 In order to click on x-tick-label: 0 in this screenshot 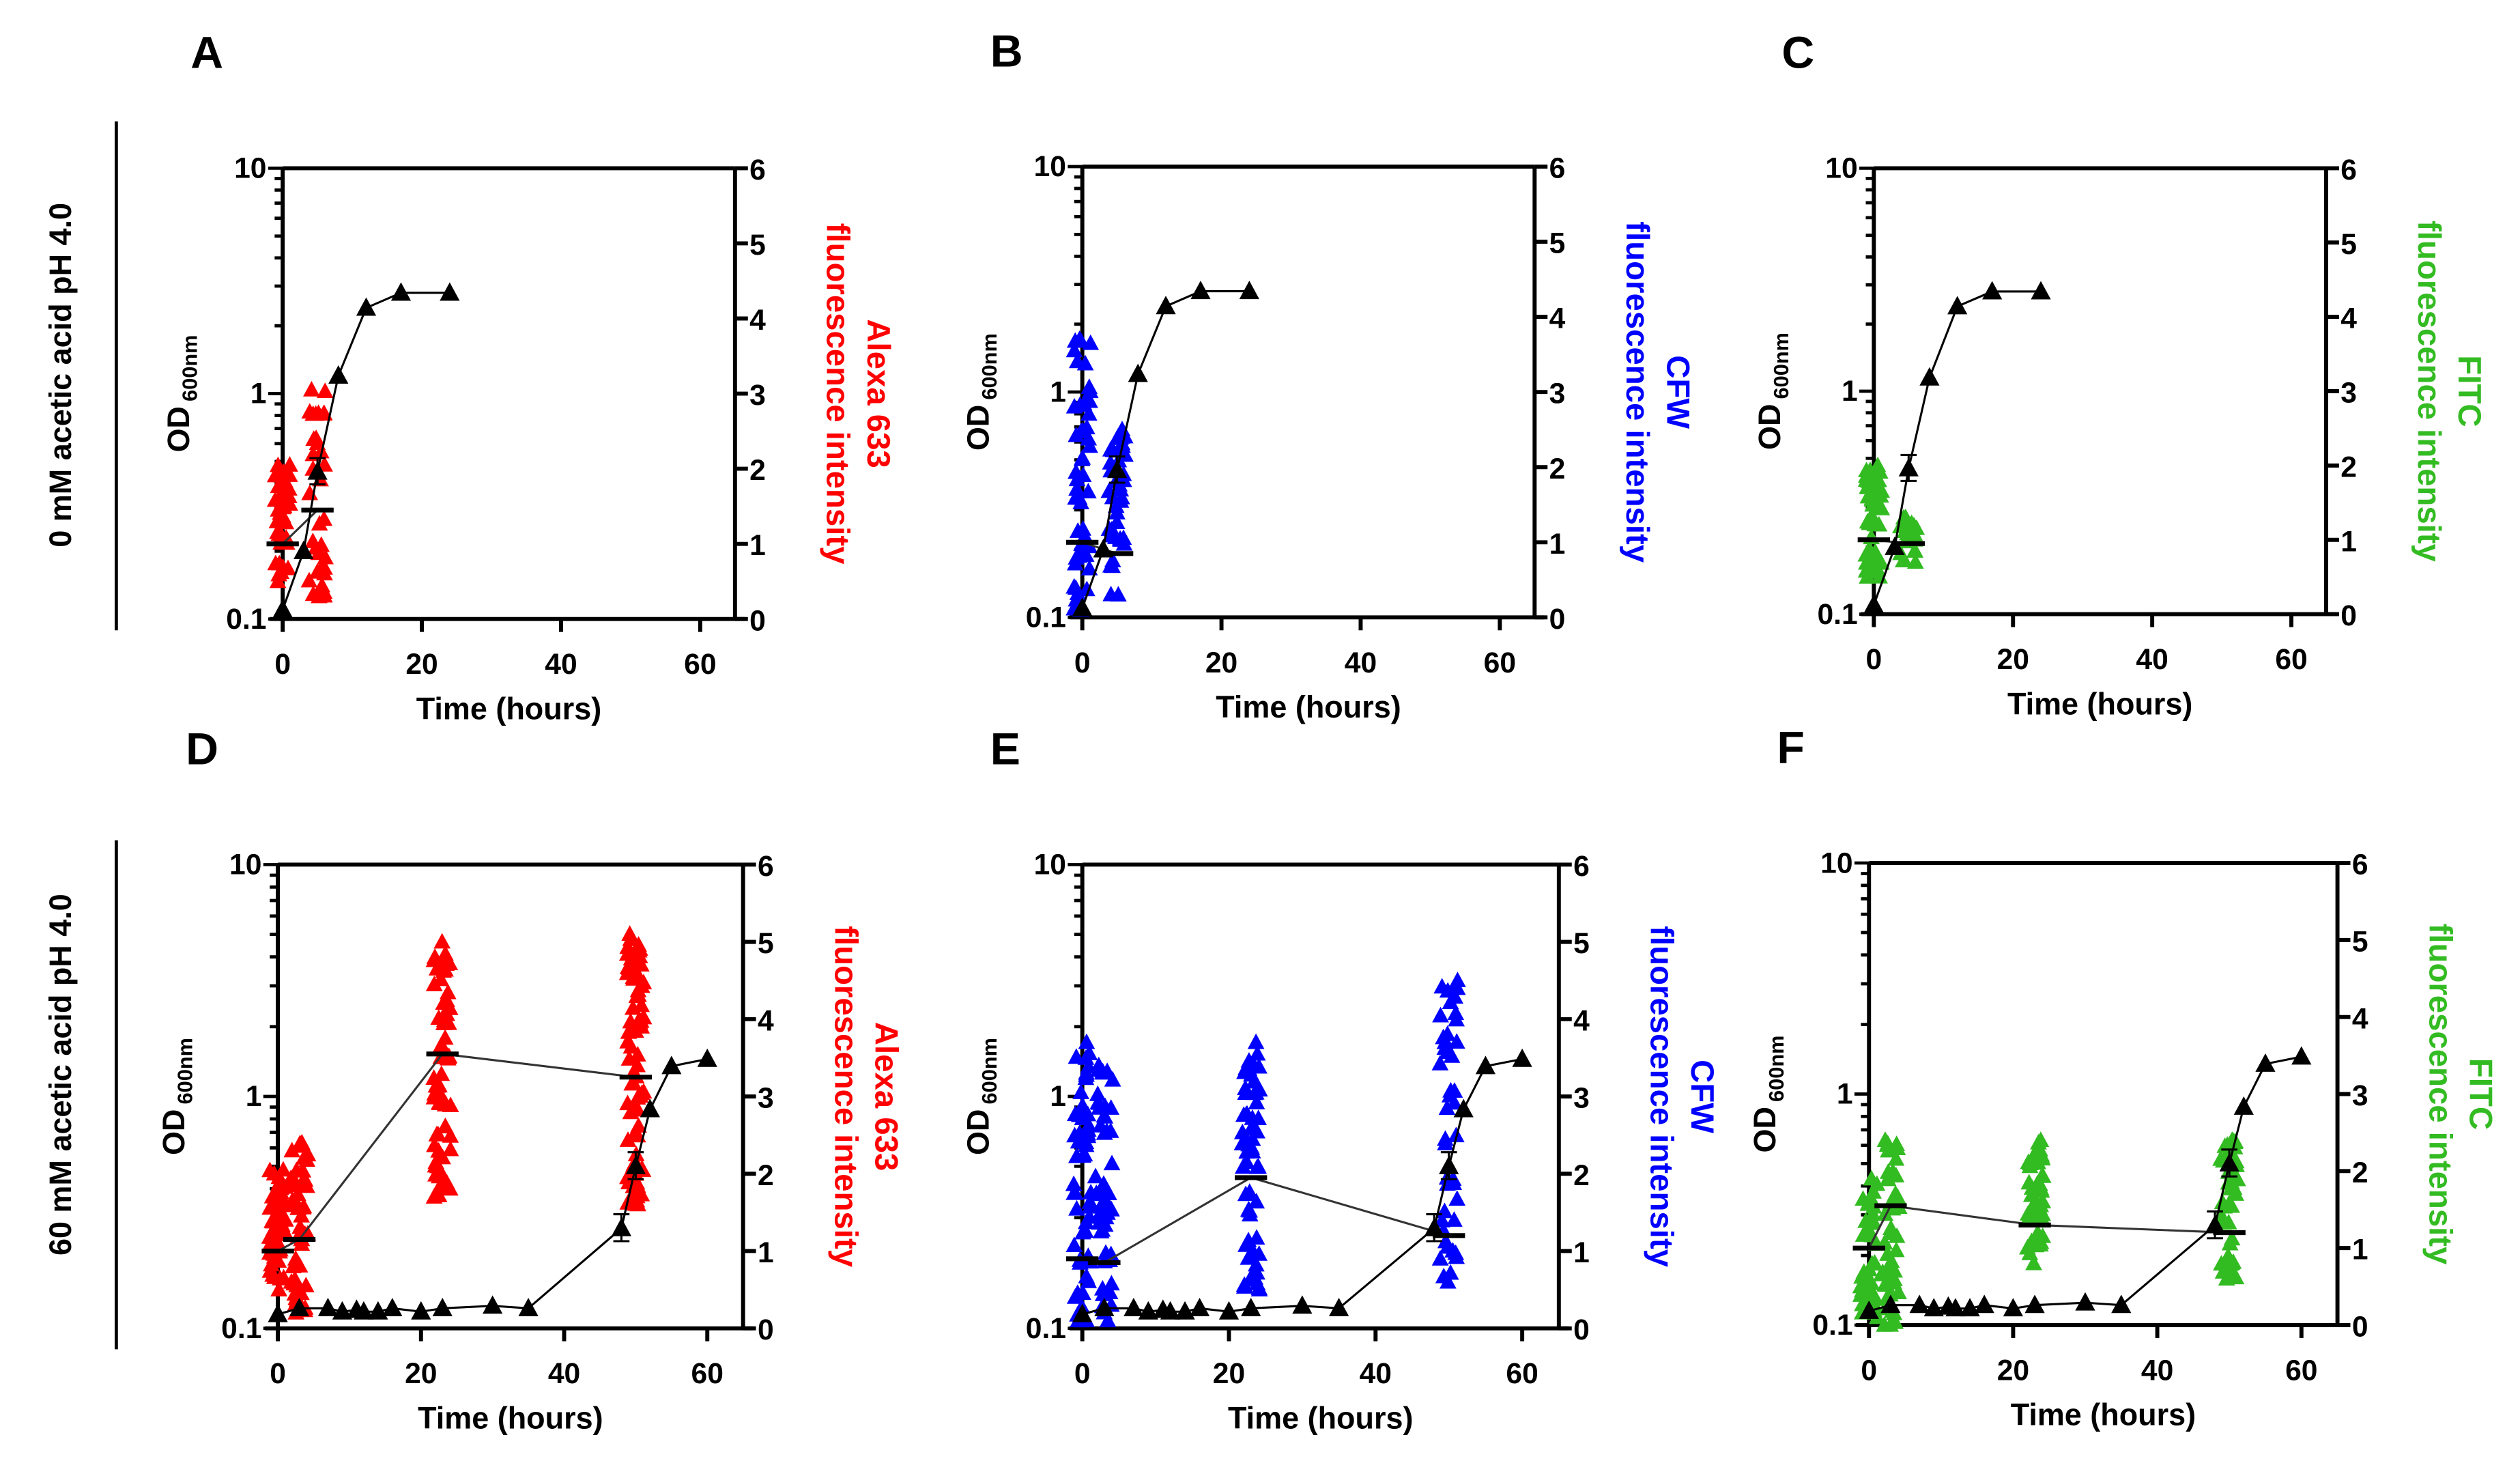, I will do `click(1873, 659)`.